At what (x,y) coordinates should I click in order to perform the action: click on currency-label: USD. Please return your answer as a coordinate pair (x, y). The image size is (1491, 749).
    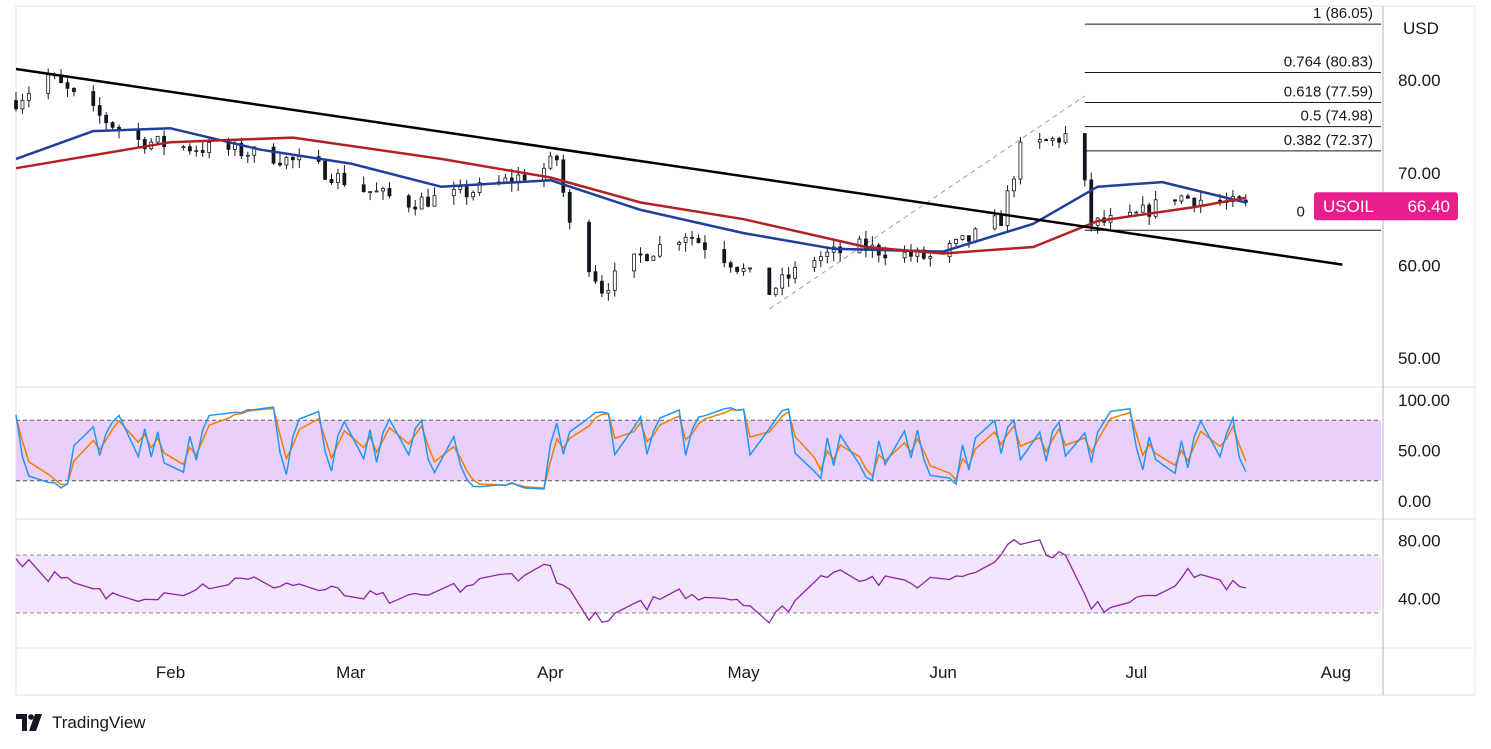
    Looking at the image, I should click on (1421, 28).